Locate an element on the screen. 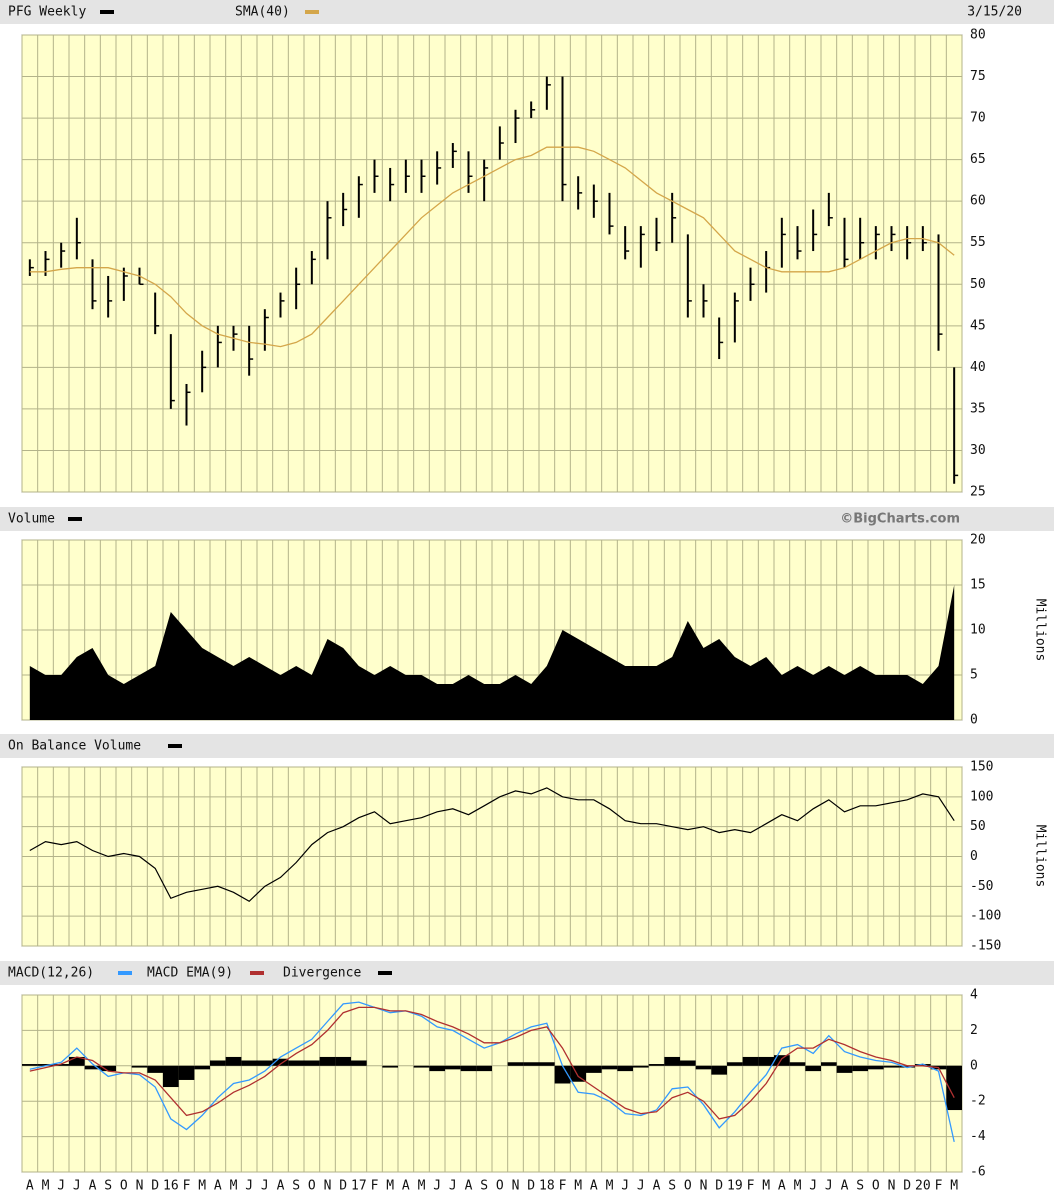  y-tick-label: 80 is located at coordinates (978, 35).